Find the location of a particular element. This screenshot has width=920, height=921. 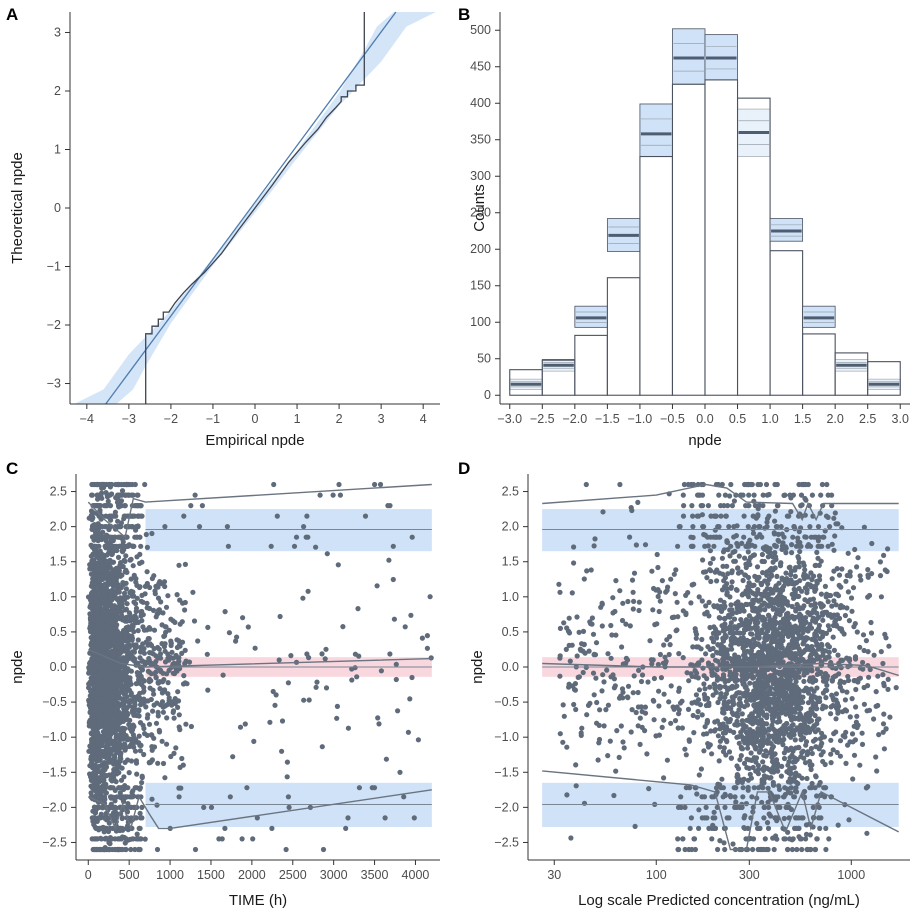

x-axis-title: Empirical npde is located at coordinates (254, 440).